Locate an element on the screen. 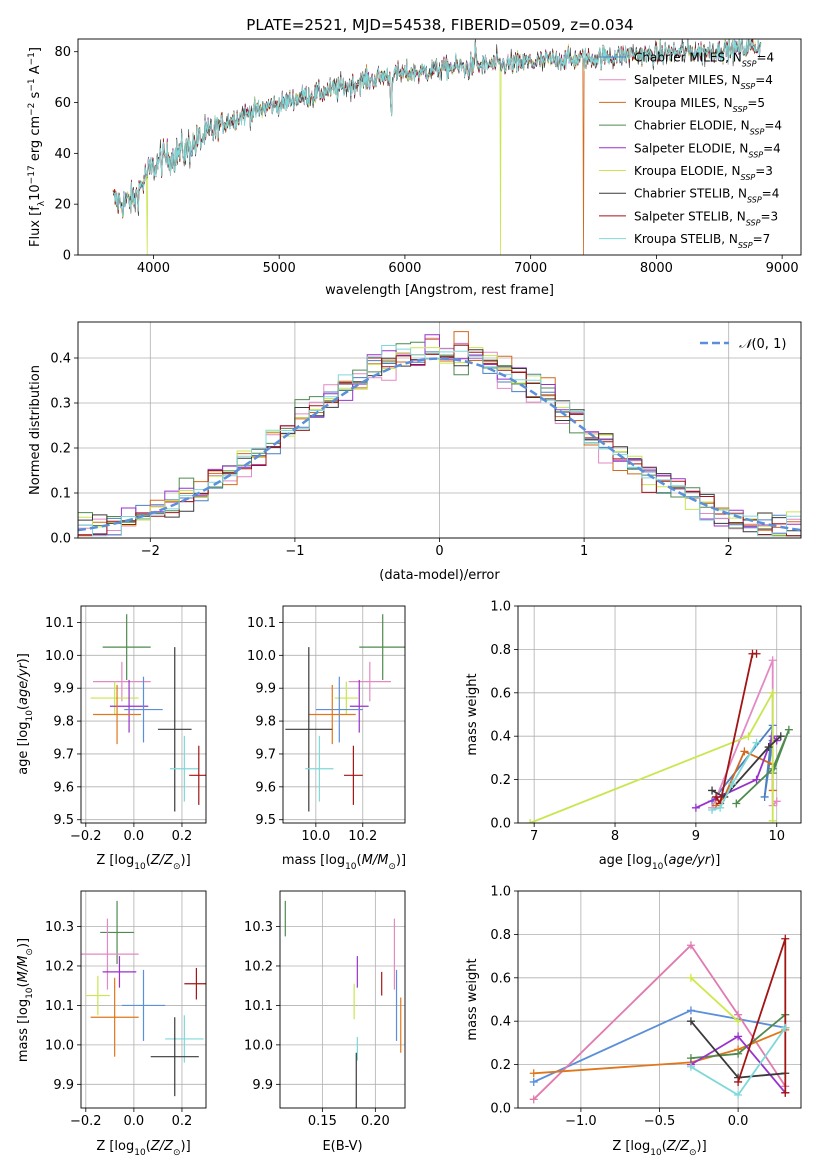 This screenshot has height=1170, width=819. y-tick-label: 0.4 is located at coordinates (500, 737).